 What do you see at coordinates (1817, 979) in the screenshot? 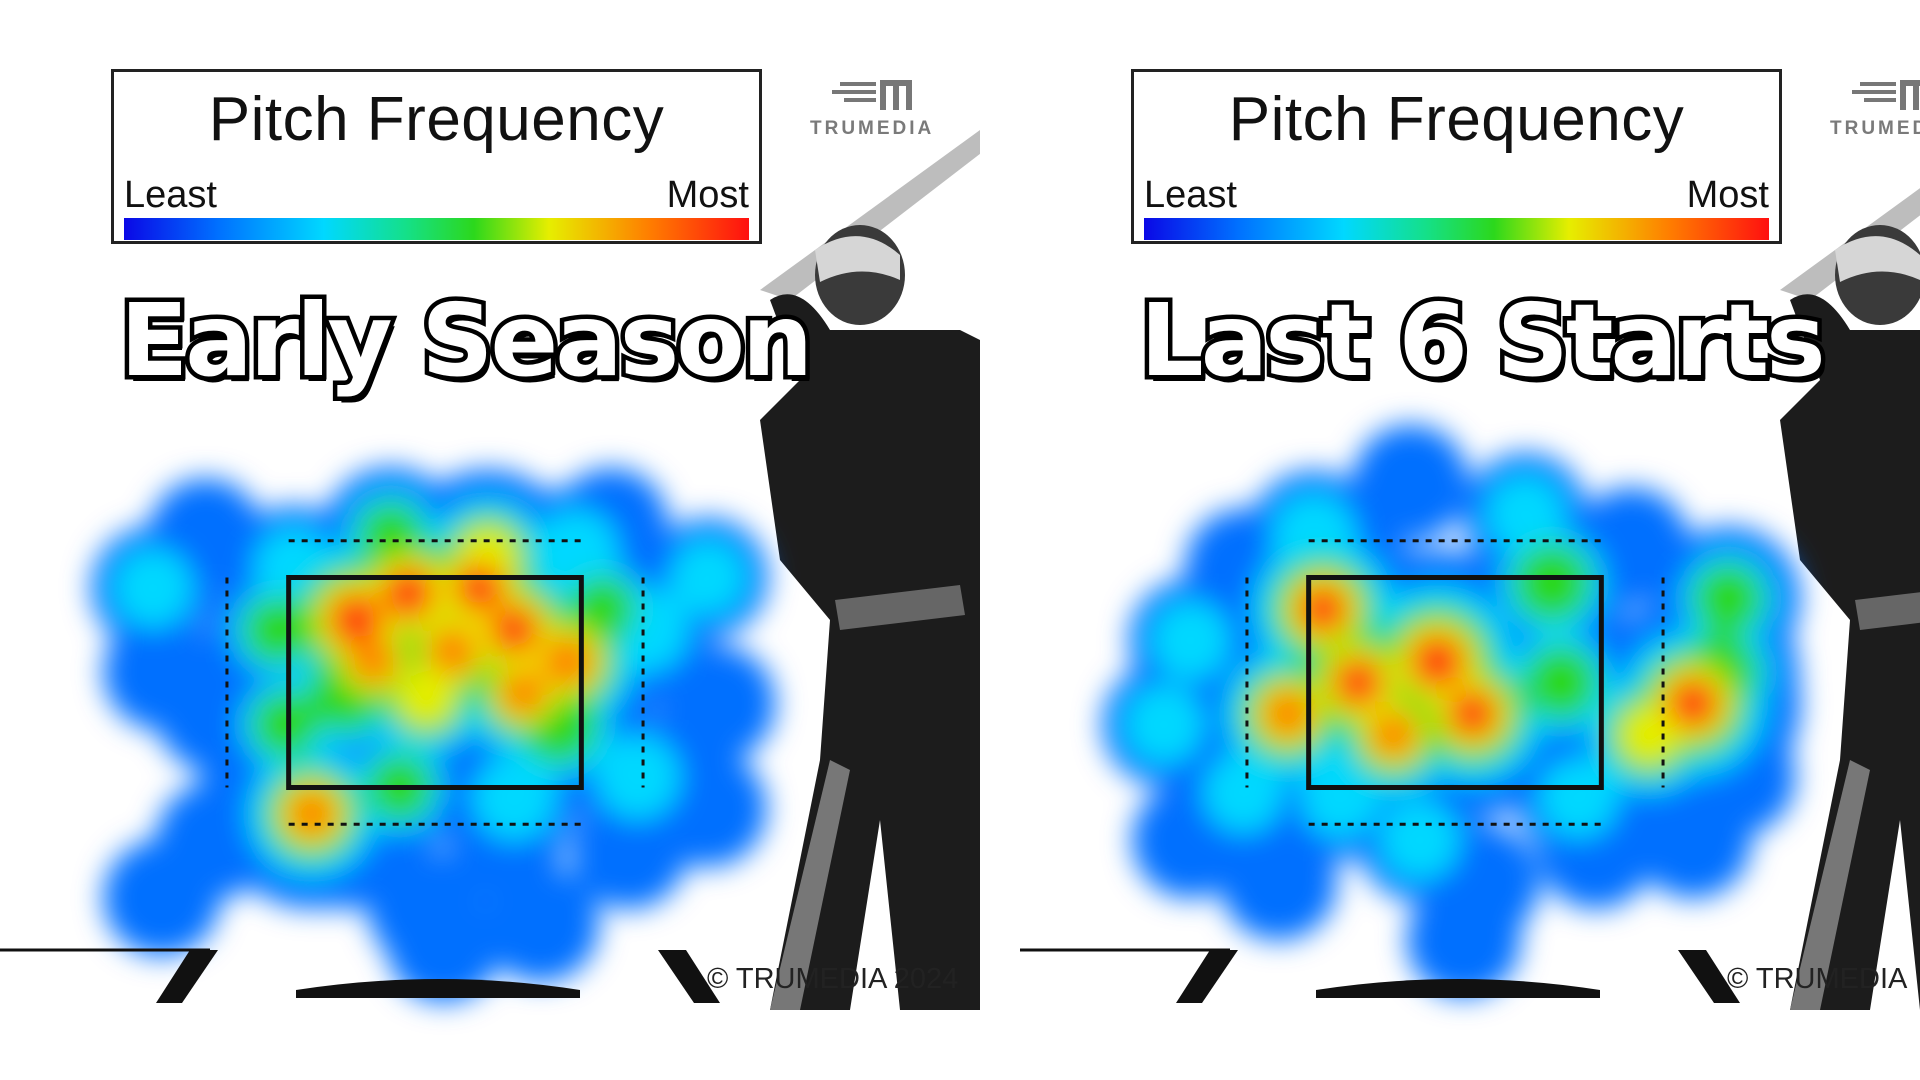
I see `copyright-text: © TRUMEDIA` at bounding box center [1817, 979].